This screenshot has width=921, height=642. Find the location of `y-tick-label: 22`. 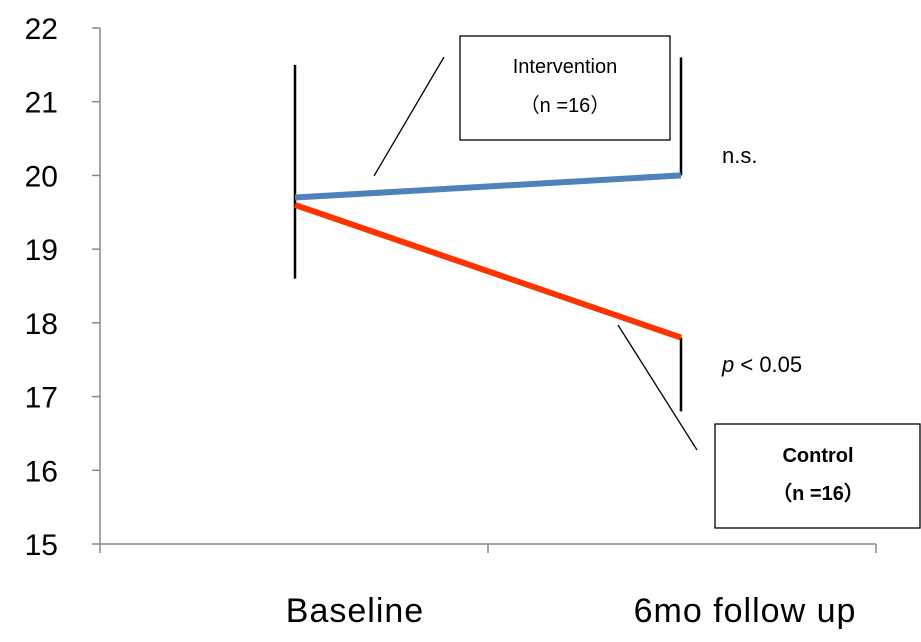

y-tick-label: 22 is located at coordinates (41, 29).